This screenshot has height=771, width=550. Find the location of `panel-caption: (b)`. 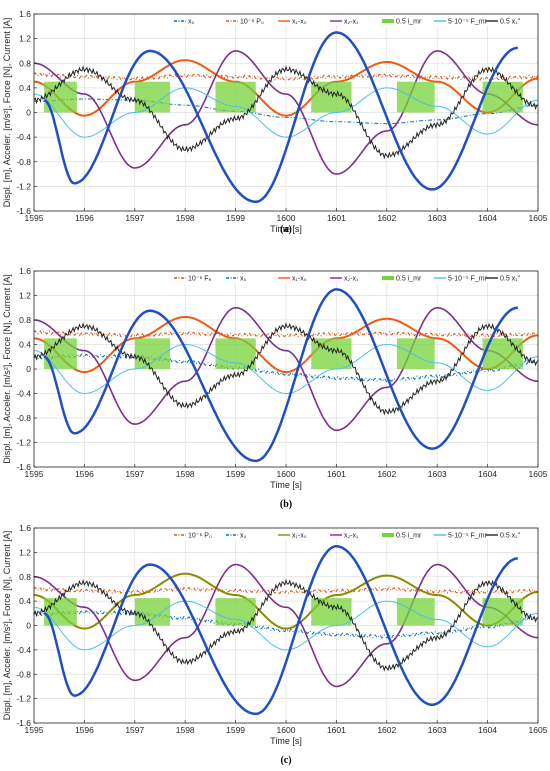

panel-caption: (b) is located at coordinates (286, 504).